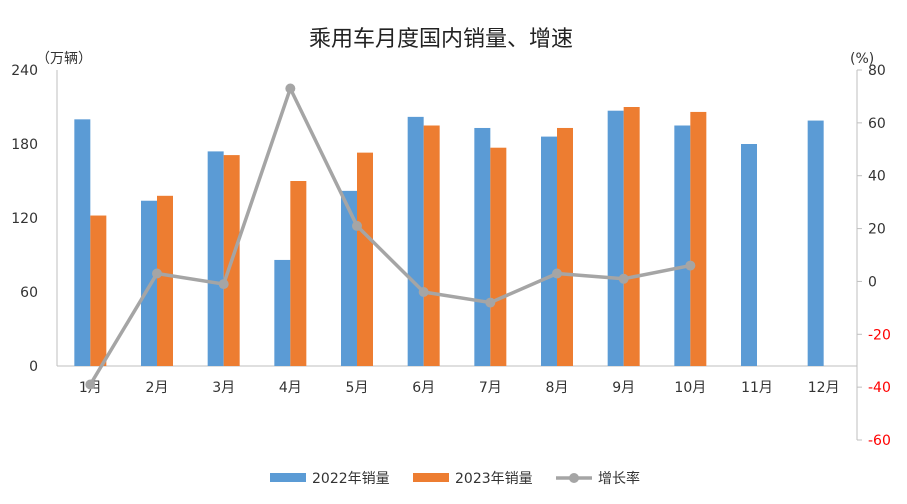 This screenshot has height=504, width=907. Describe the element at coordinates (879, 388) in the screenshot. I see `y-right-tick-label: -40` at that location.